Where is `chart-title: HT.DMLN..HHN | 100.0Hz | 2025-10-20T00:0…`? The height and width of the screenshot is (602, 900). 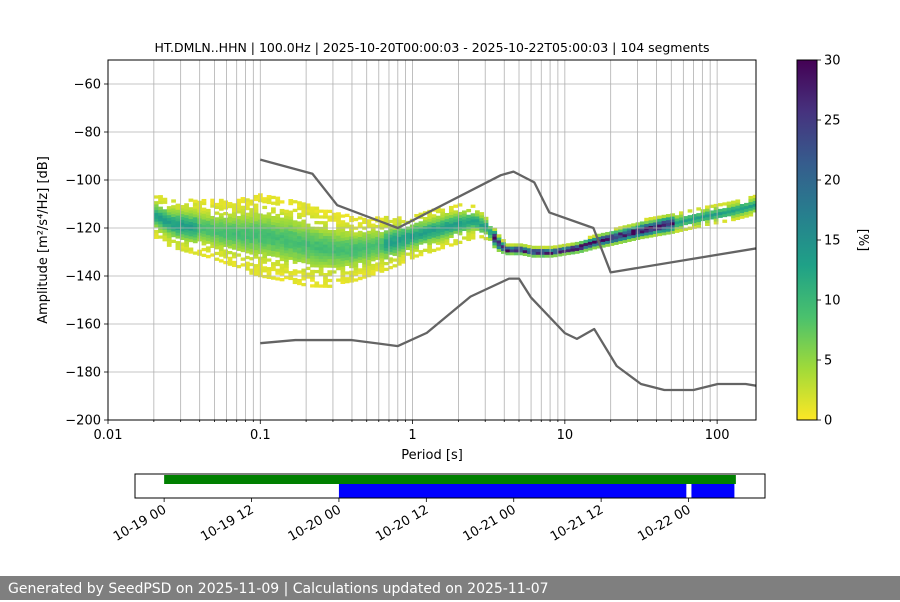
chart-title: HT.DMLN..HHN | 100.0Hz | 2025-10-20T00:0… is located at coordinates (431, 47).